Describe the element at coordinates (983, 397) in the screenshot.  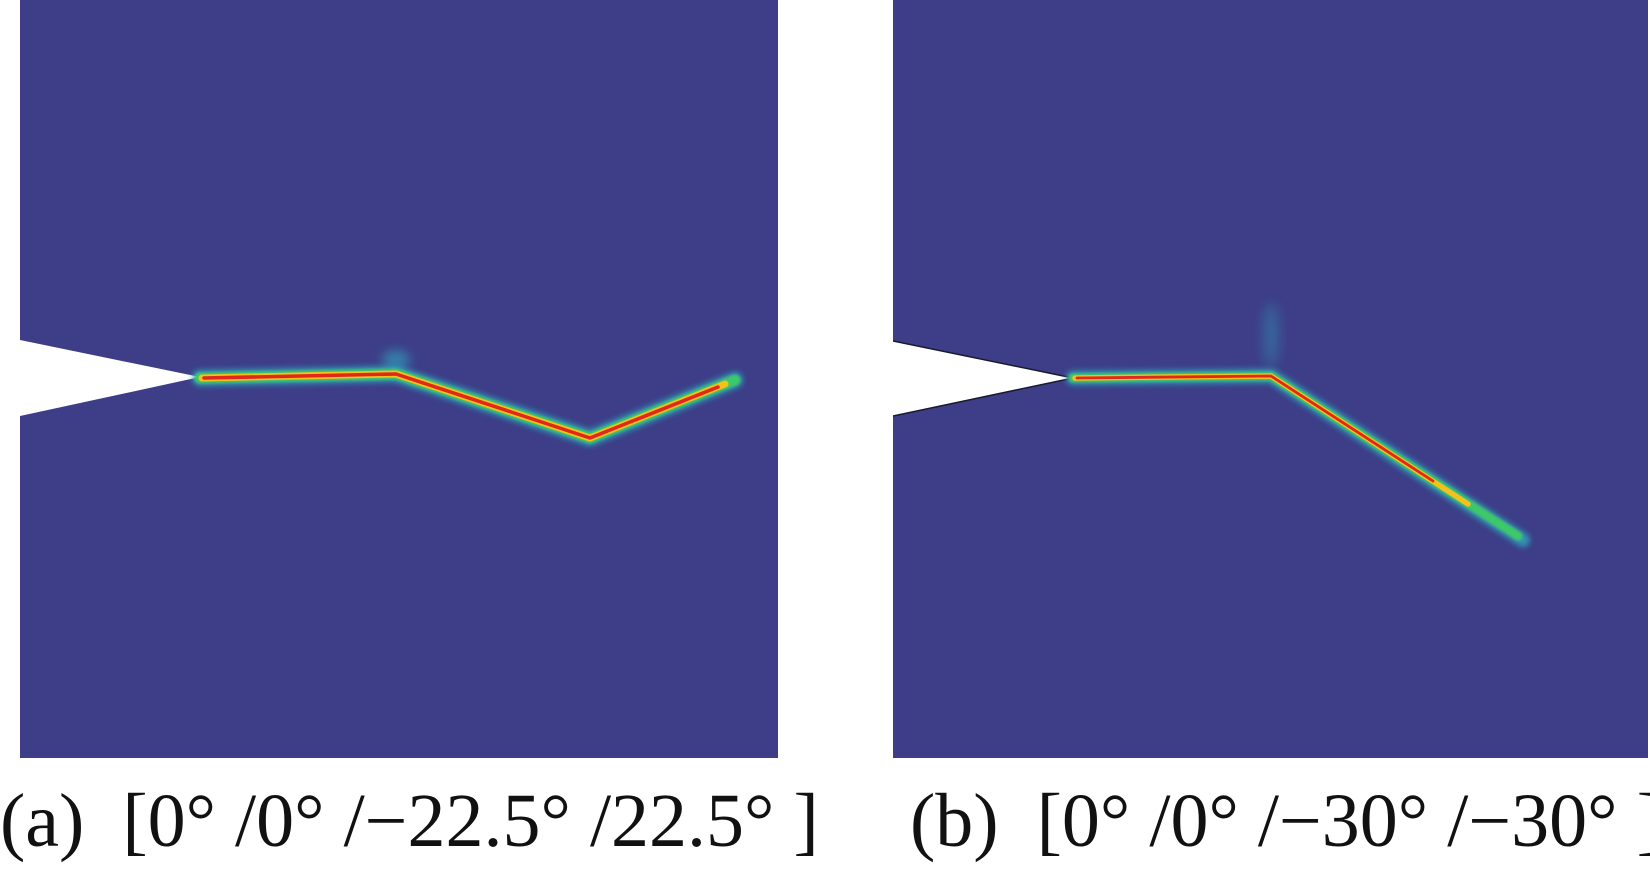
I see `panel-b-notch-edge-bottom` at that location.